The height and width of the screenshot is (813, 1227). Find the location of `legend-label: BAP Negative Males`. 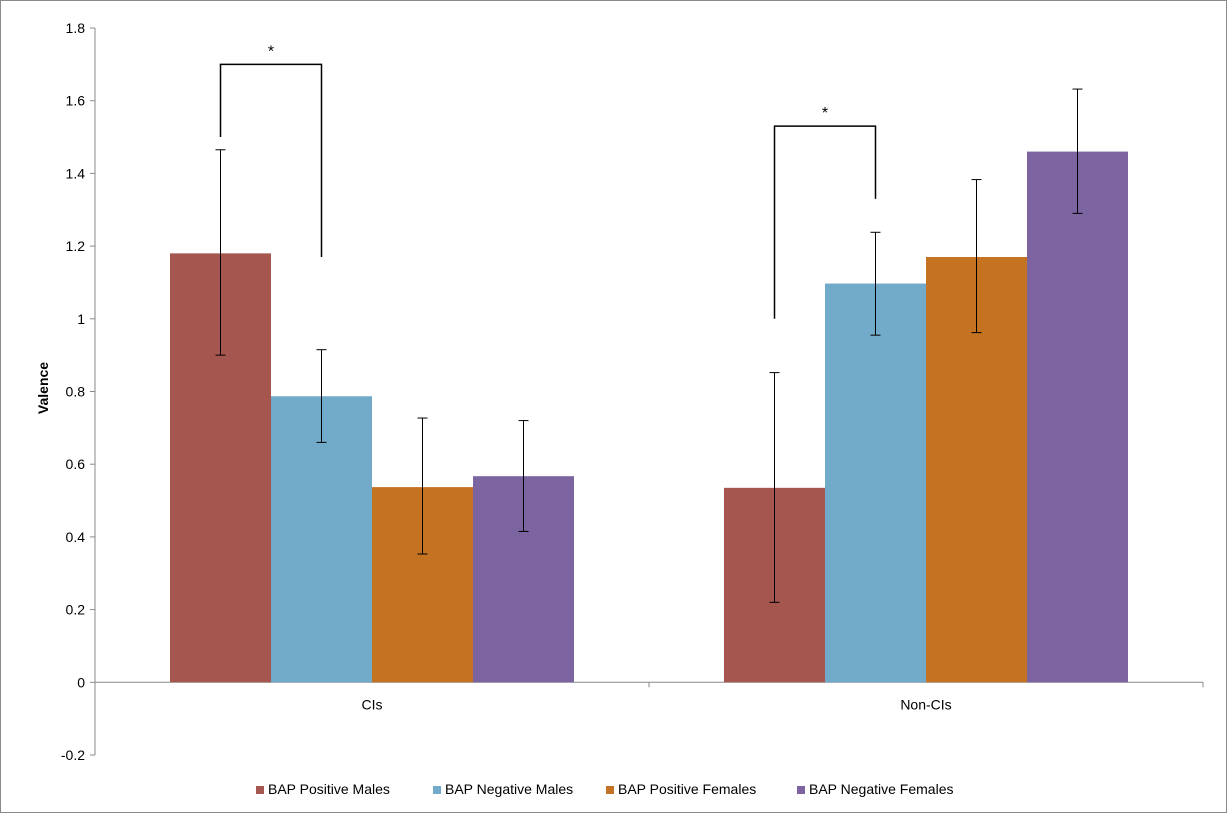

legend-label: BAP Negative Males is located at coordinates (509, 789).